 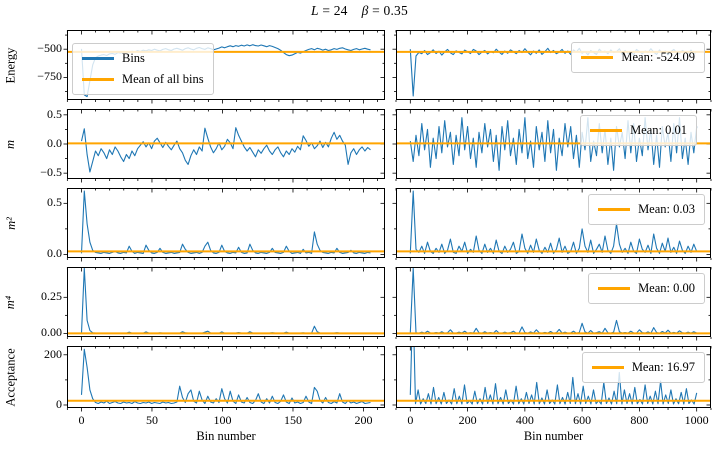 I want to click on x-tick-label: 50, so click(x=151, y=420).